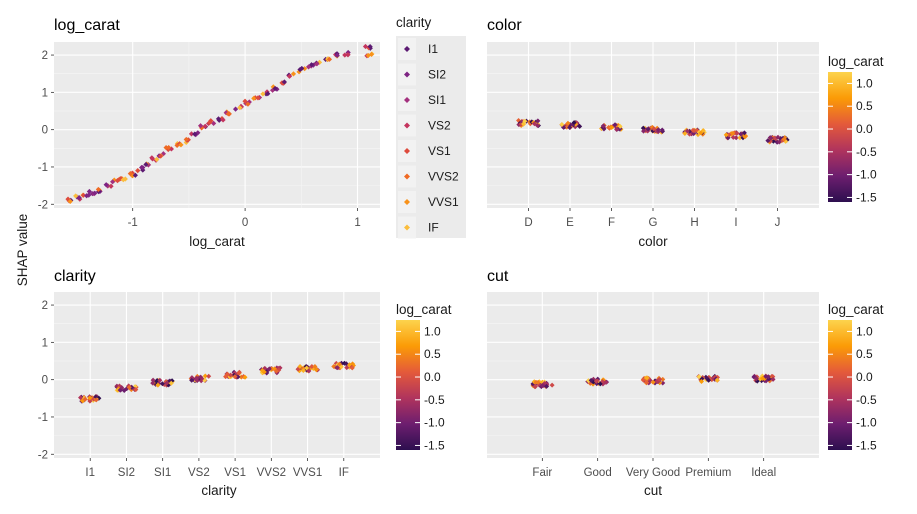 The image size is (917, 514). I want to click on clarity-legend: clarity I1 SI2 SI1 VS2 VS1 VVS2 VVS1 IF, so click(431, 127).